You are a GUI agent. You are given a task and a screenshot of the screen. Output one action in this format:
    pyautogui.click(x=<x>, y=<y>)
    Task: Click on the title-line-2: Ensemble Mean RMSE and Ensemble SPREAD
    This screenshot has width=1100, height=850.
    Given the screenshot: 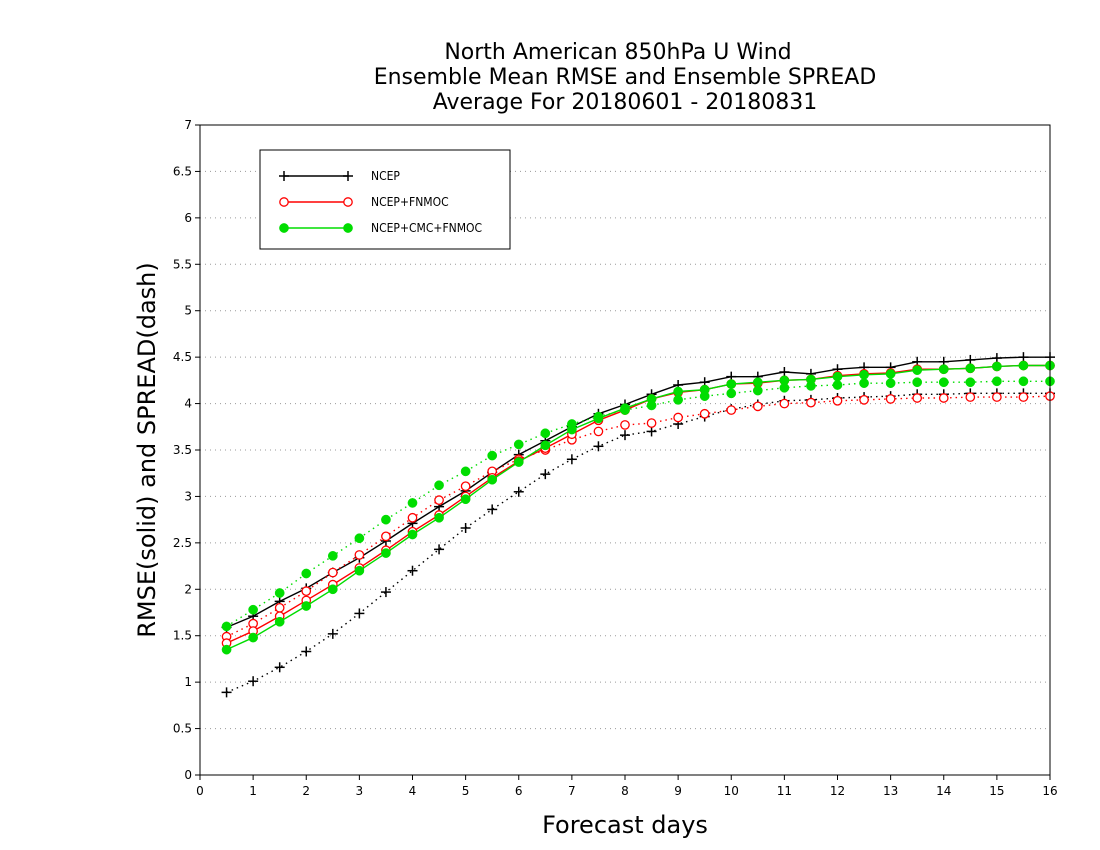 What is the action you would take?
    pyautogui.click(x=625, y=77)
    